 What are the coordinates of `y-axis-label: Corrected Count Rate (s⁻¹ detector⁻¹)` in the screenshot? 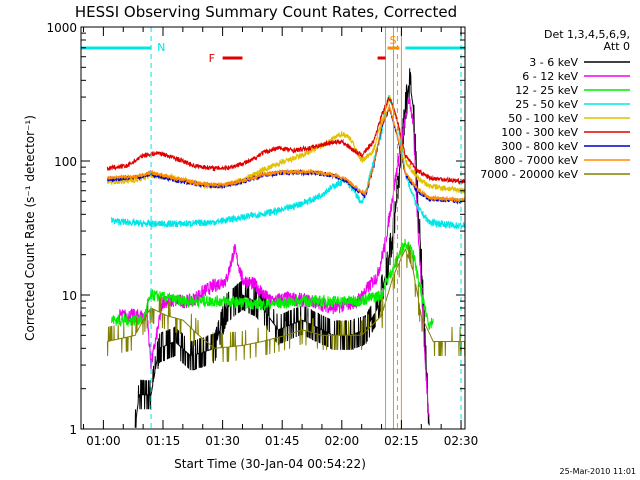 It's located at (30, 228).